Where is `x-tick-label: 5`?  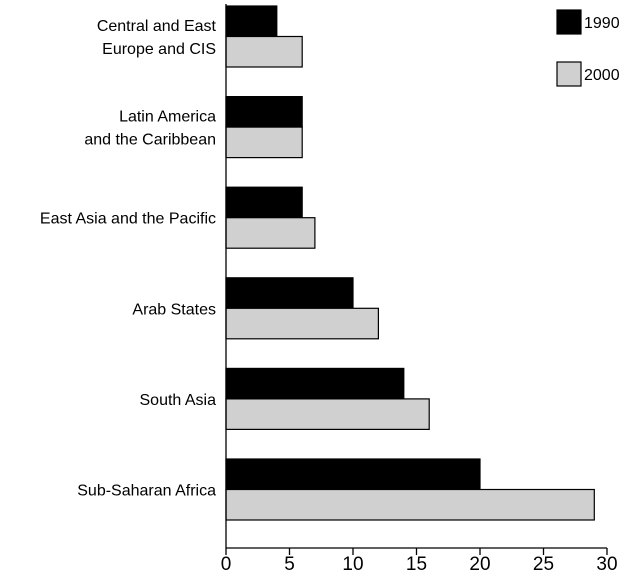 x-tick-label: 5 is located at coordinates (289, 562).